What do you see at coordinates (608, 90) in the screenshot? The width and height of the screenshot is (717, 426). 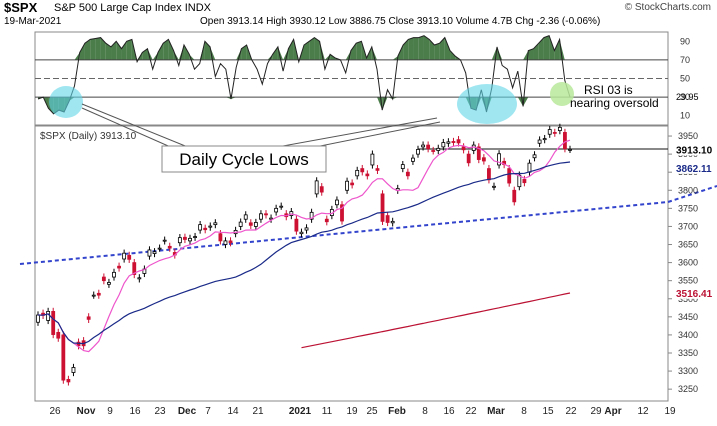 I see `rsi-note-line1: RSI 03 is` at bounding box center [608, 90].